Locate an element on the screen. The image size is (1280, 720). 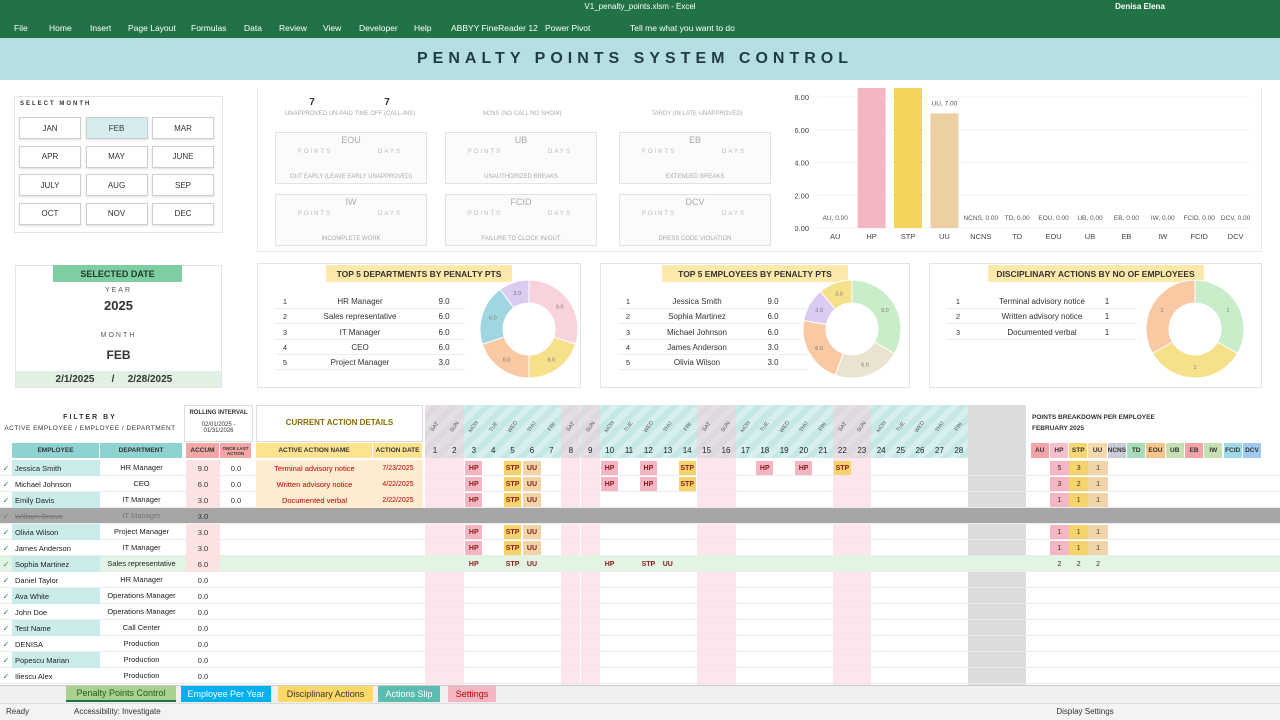
sheet-tab: Disciplinary Actions is located at coordinates (325, 694).